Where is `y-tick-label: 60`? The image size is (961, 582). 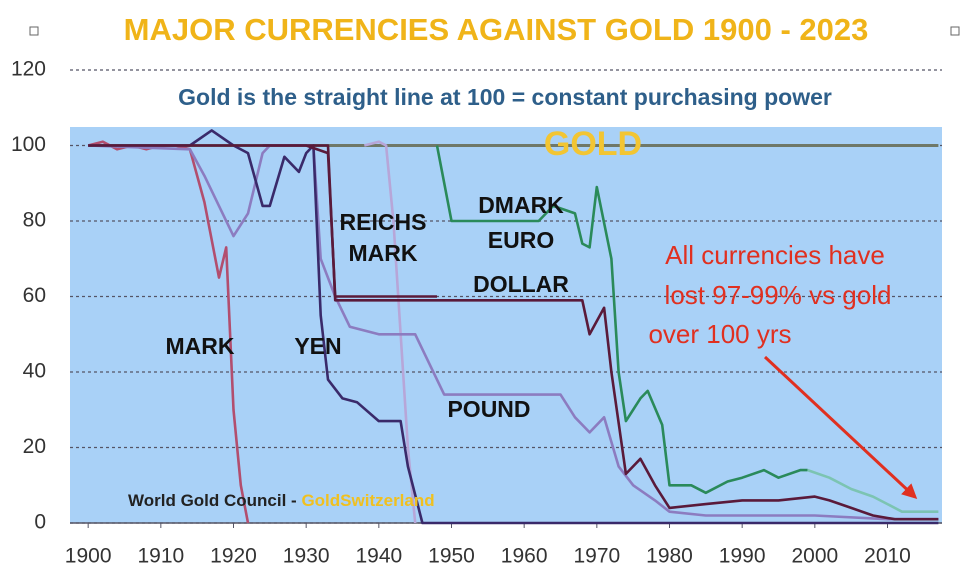 y-tick-label: 60 is located at coordinates (34, 295).